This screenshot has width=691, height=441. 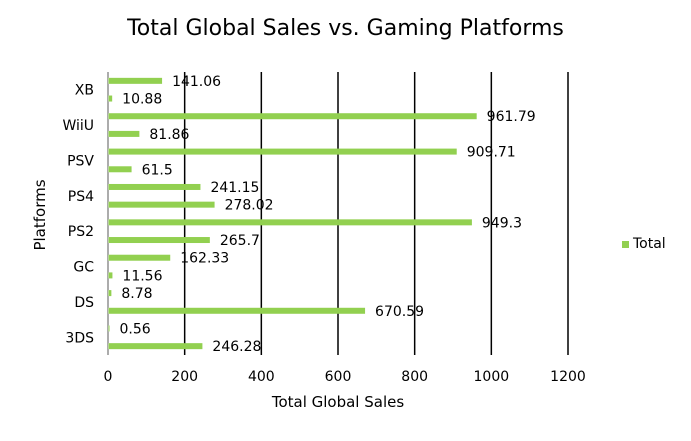 What do you see at coordinates (84, 303) in the screenshot?
I see `y-tick-label: DS` at bounding box center [84, 303].